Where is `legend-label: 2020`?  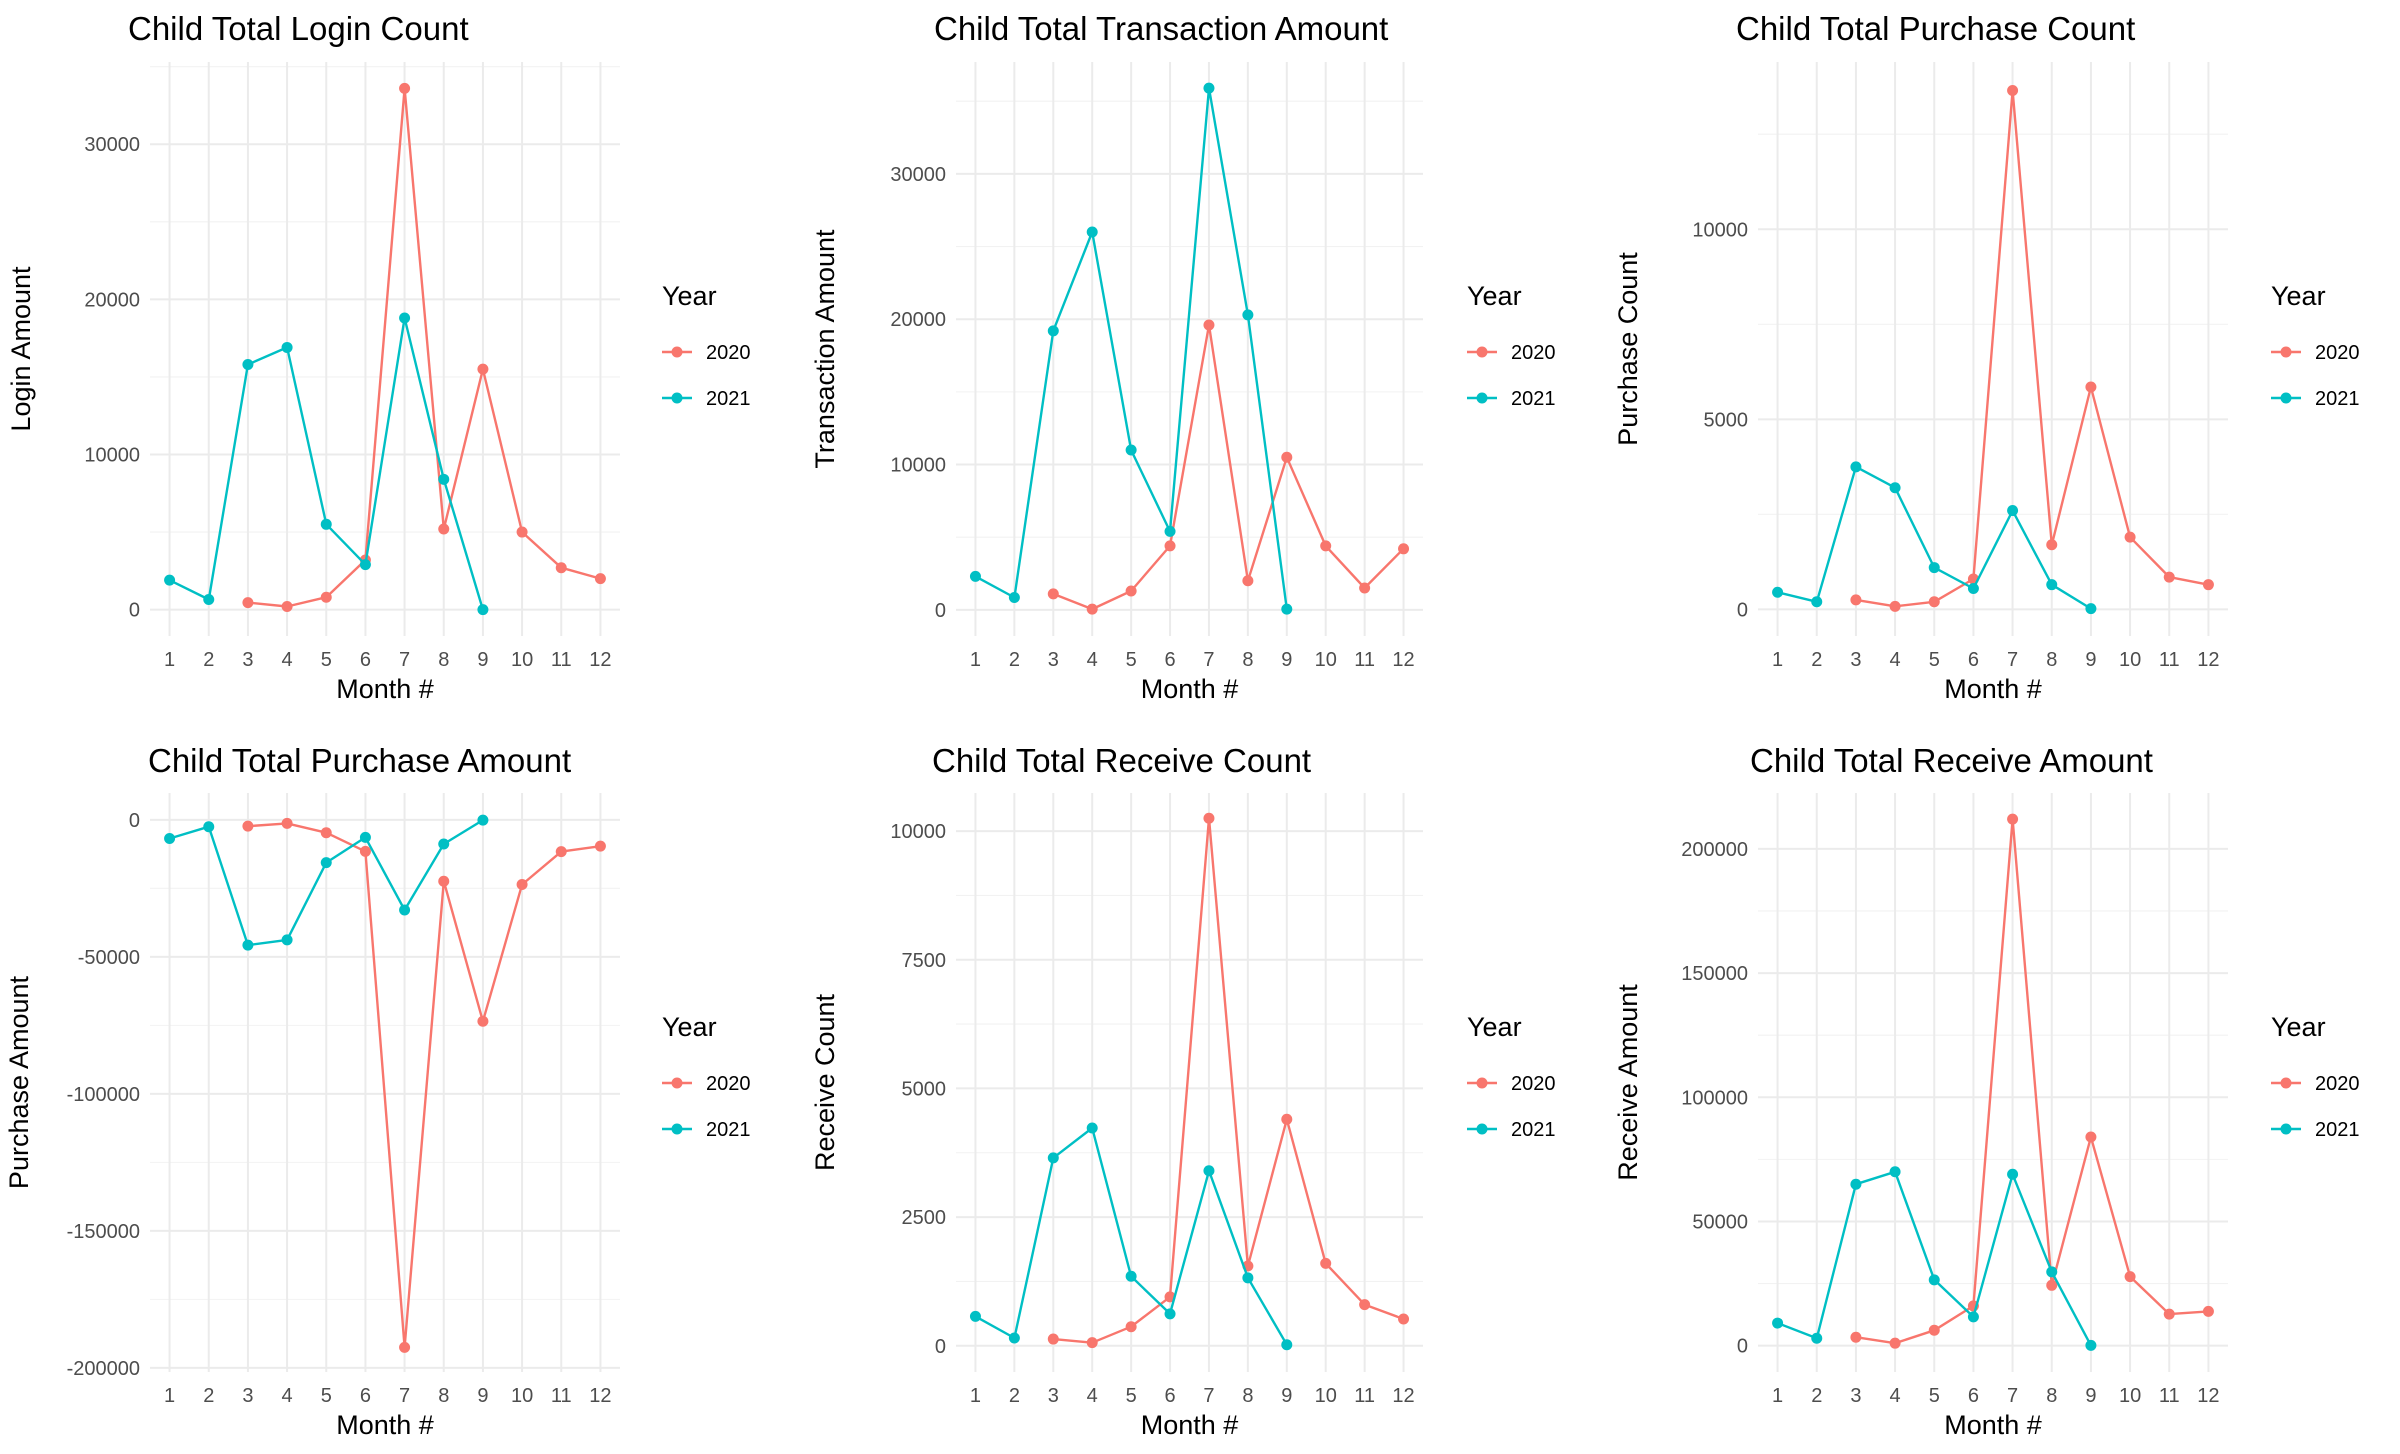 legend-label: 2020 is located at coordinates (2337, 353).